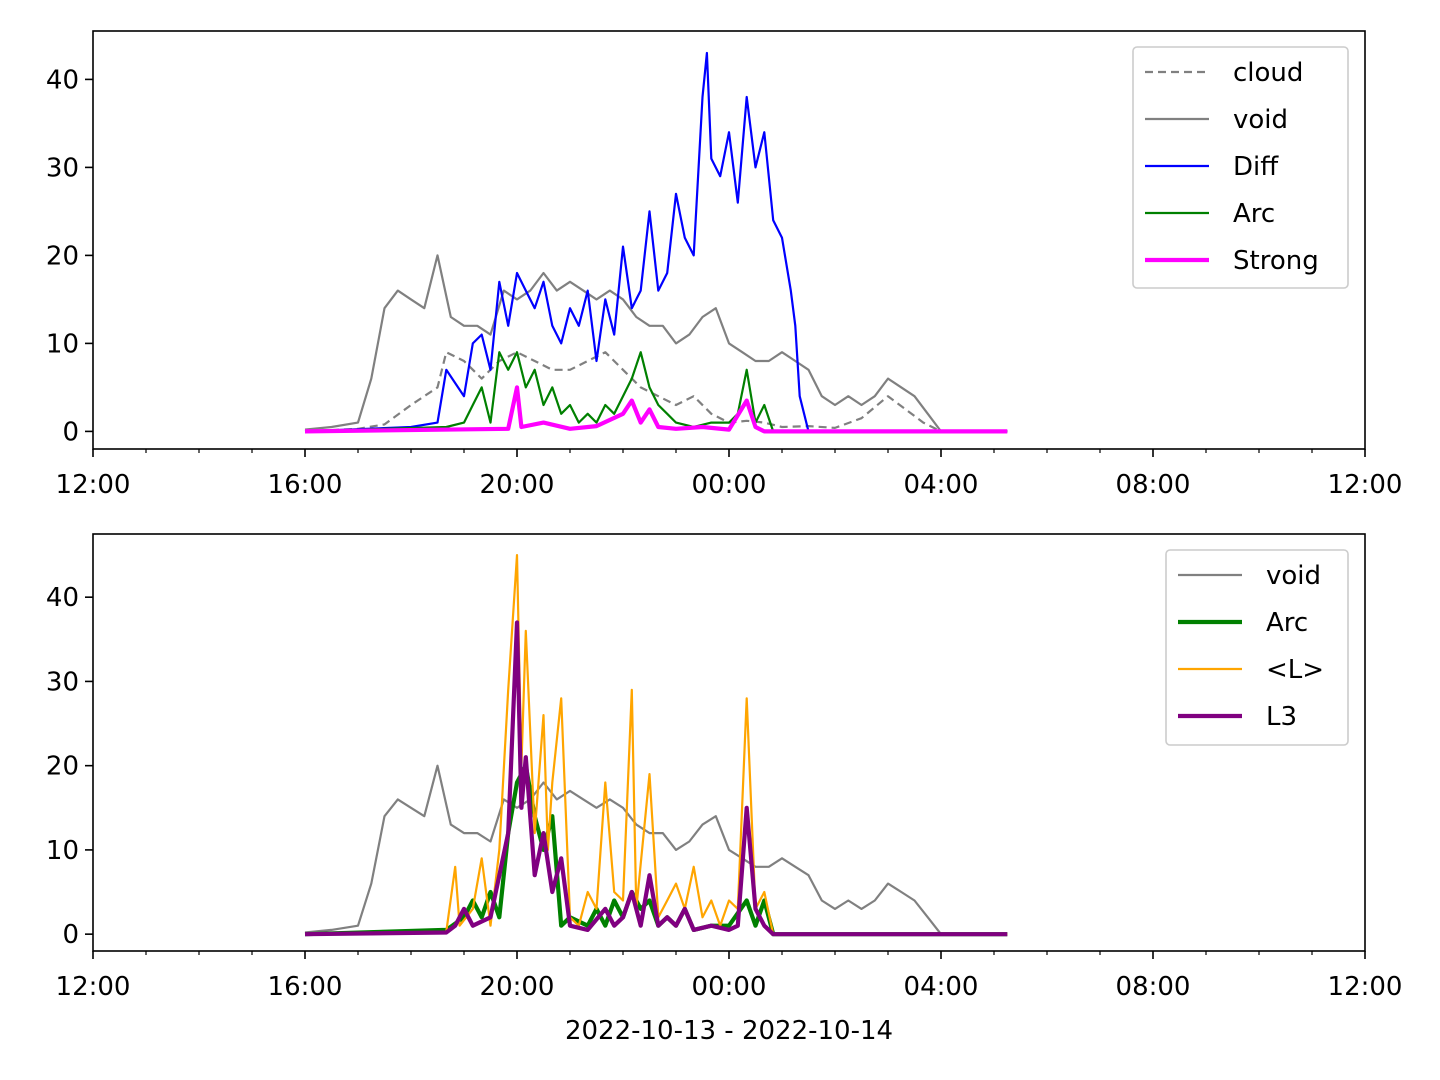 This screenshot has width=1440, height=1080. I want to click on x-axis-label: 2022-10-13 - 2022-10-14, so click(729, 1031).